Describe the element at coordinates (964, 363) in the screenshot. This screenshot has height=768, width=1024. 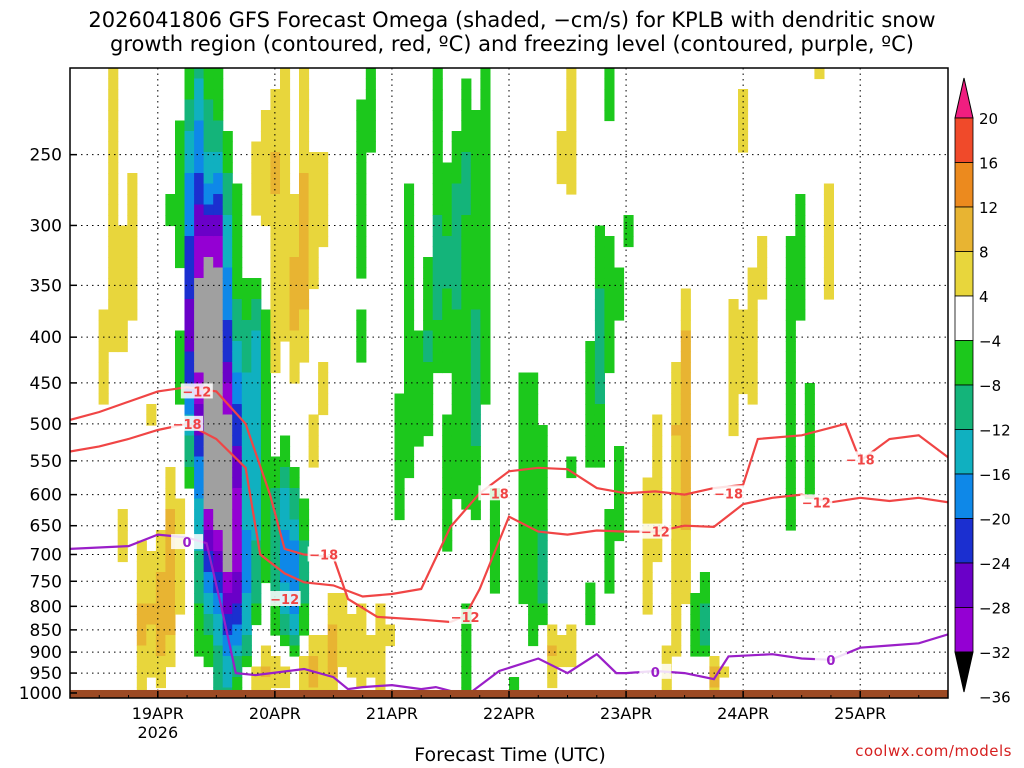
I see `colorbar-swatch` at that location.